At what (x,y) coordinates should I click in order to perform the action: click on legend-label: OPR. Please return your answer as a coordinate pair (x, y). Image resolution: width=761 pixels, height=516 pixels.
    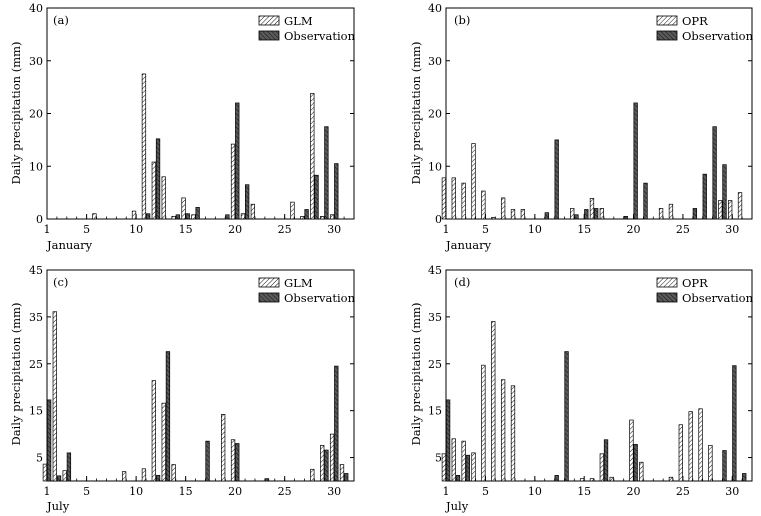
    Looking at the image, I should click on (695, 283).